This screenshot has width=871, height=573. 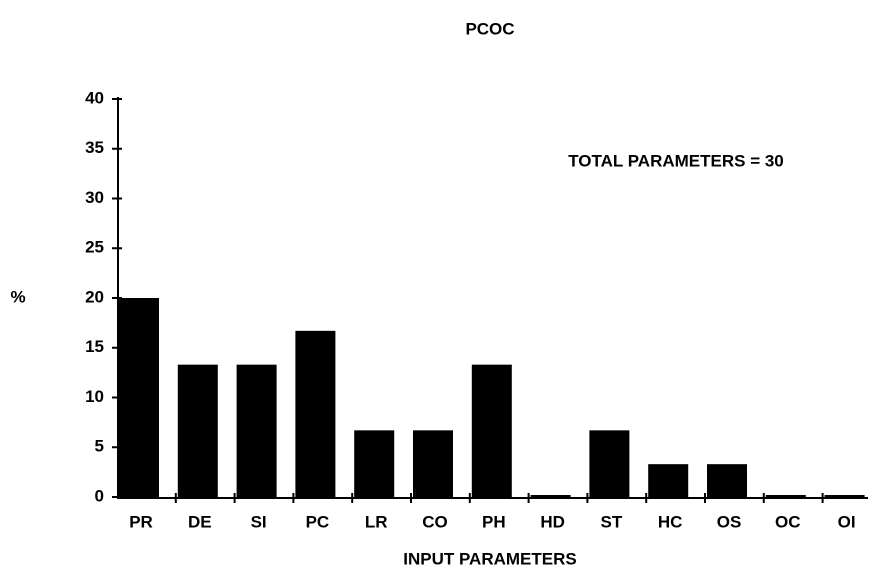 What do you see at coordinates (94, 97) in the screenshot?
I see `y-tick-label: 40` at bounding box center [94, 97].